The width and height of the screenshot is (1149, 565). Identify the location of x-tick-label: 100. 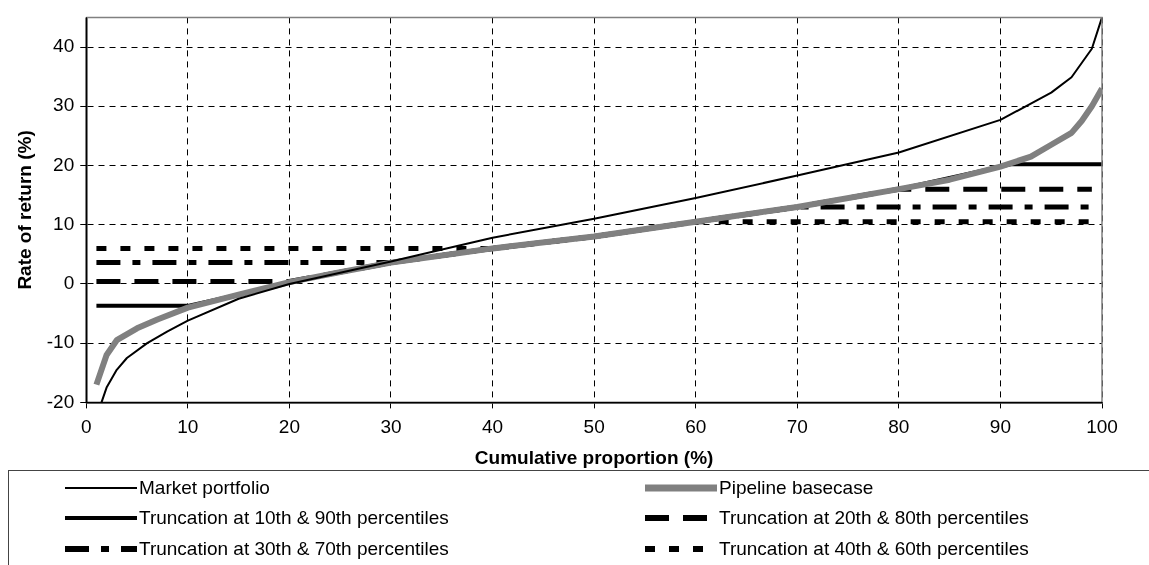
(1102, 427).